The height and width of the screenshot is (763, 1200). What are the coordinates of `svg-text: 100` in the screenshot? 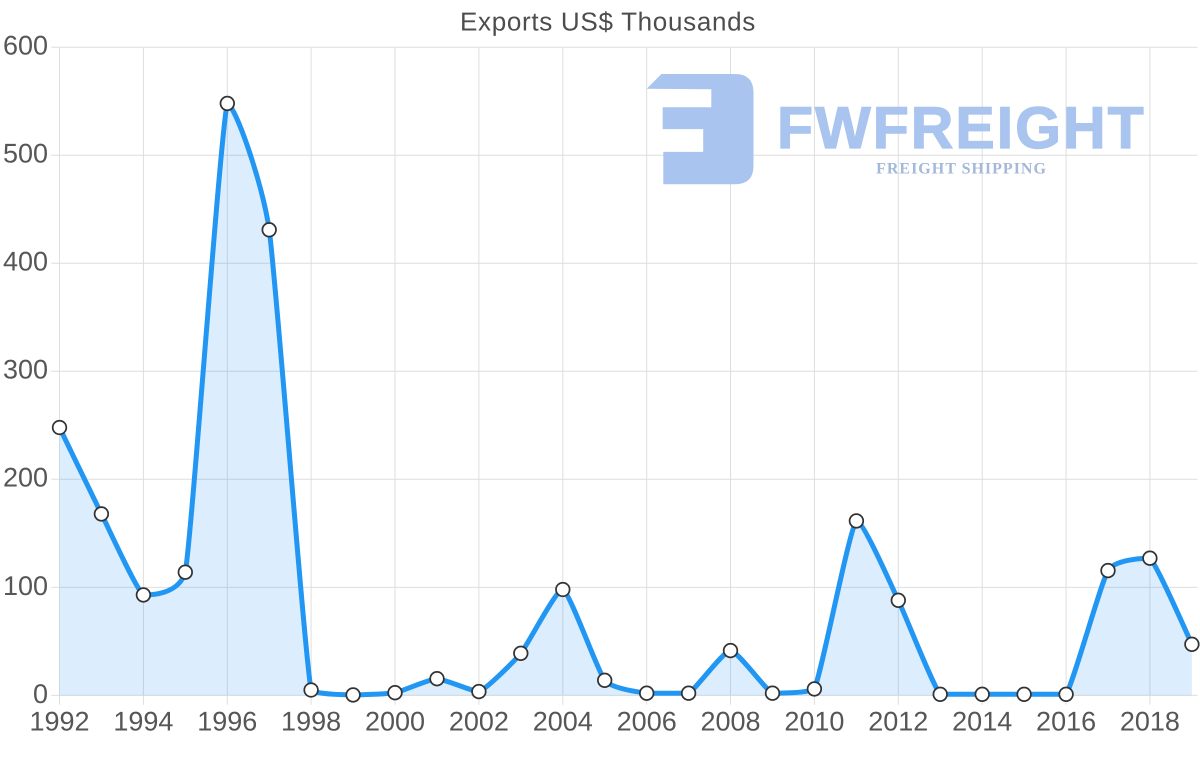 It's located at (25, 586).